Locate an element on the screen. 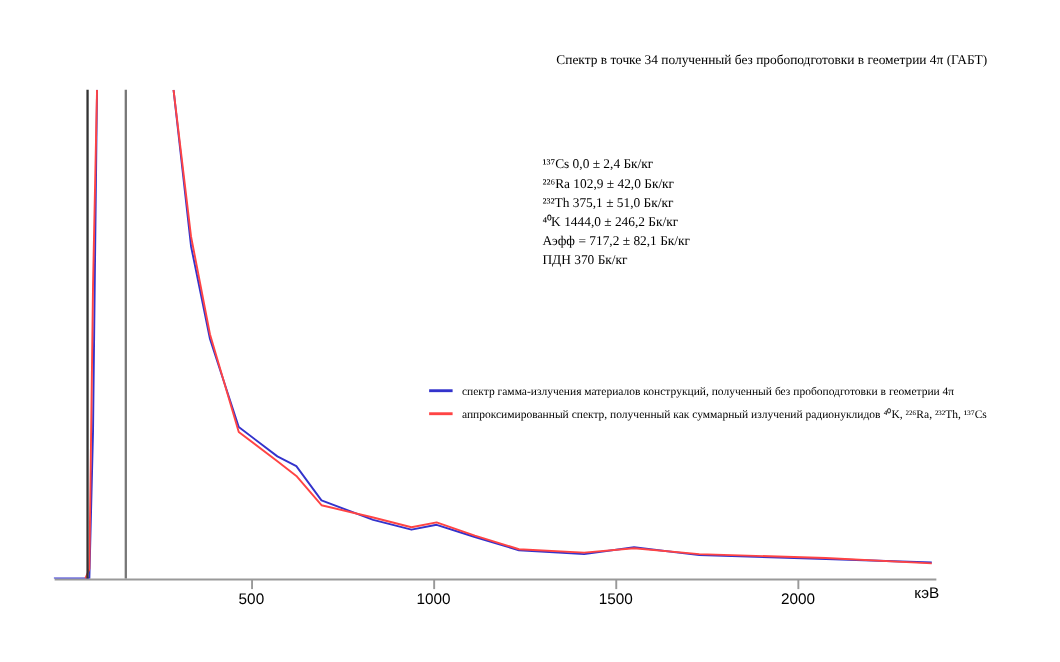  x-tick-label: 1000 is located at coordinates (433, 599).